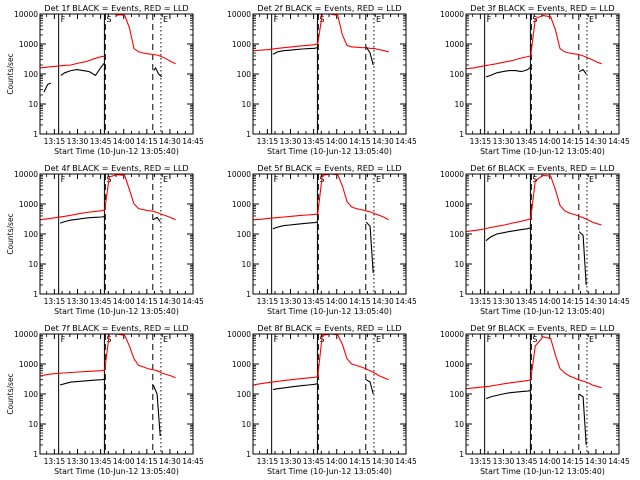 This screenshot has height=480, width=640. Describe the element at coordinates (116, 8) in the screenshot. I see `panel-title: Det 1f BLACK = Events, RED = LLD` at that location.